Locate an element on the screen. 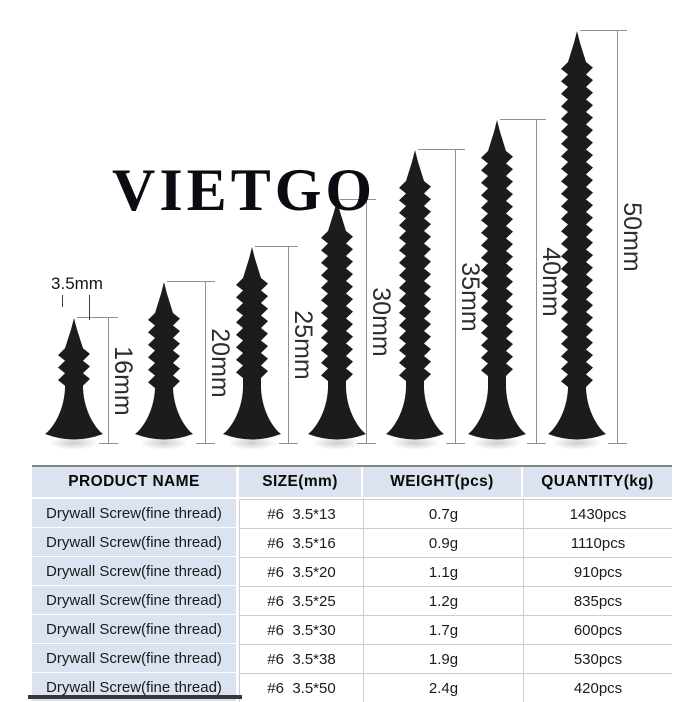 The image size is (700, 702). cell-size: #6 3.5*30 is located at coordinates (301, 629).